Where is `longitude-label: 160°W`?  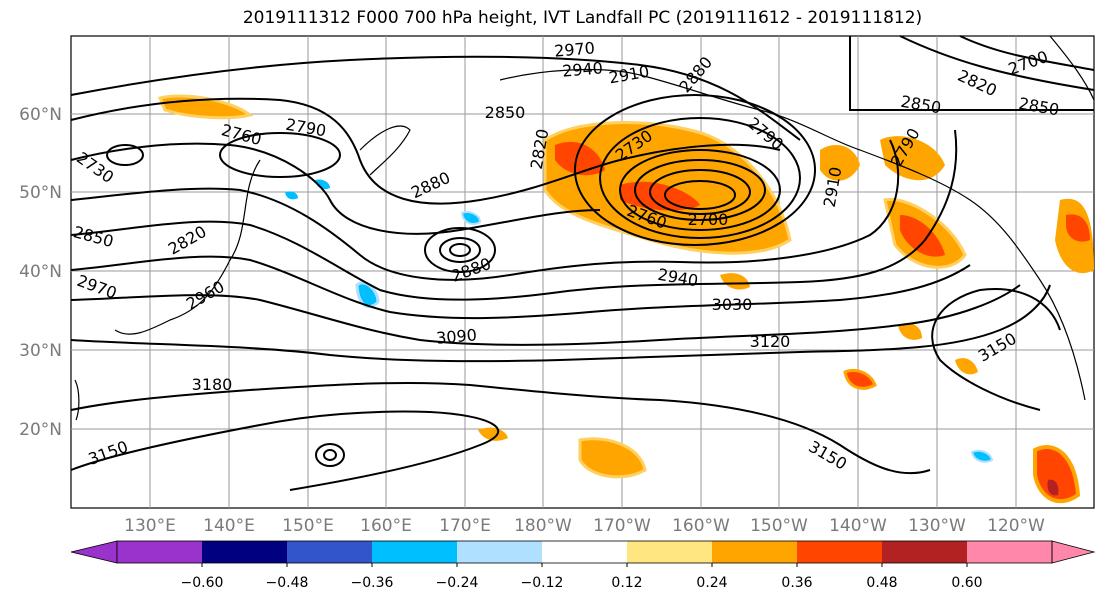
longitude-label: 160°W is located at coordinates (701, 526).